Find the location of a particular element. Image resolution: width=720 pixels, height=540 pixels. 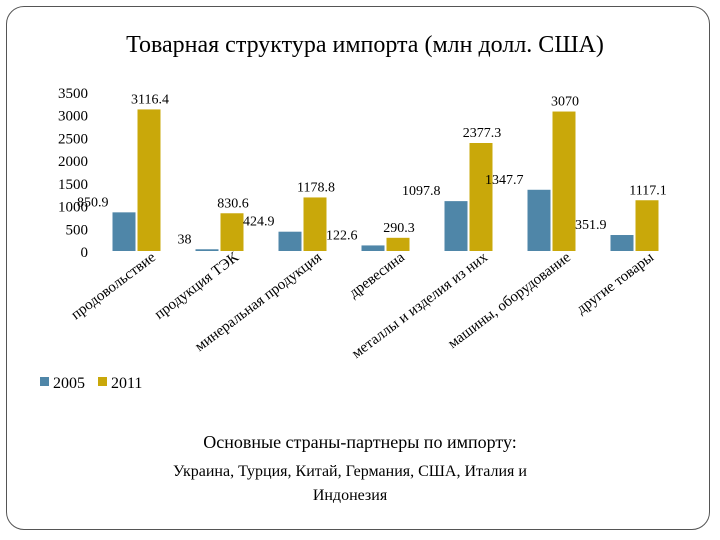

y-tick-label: 3000 is located at coordinates (73, 117).